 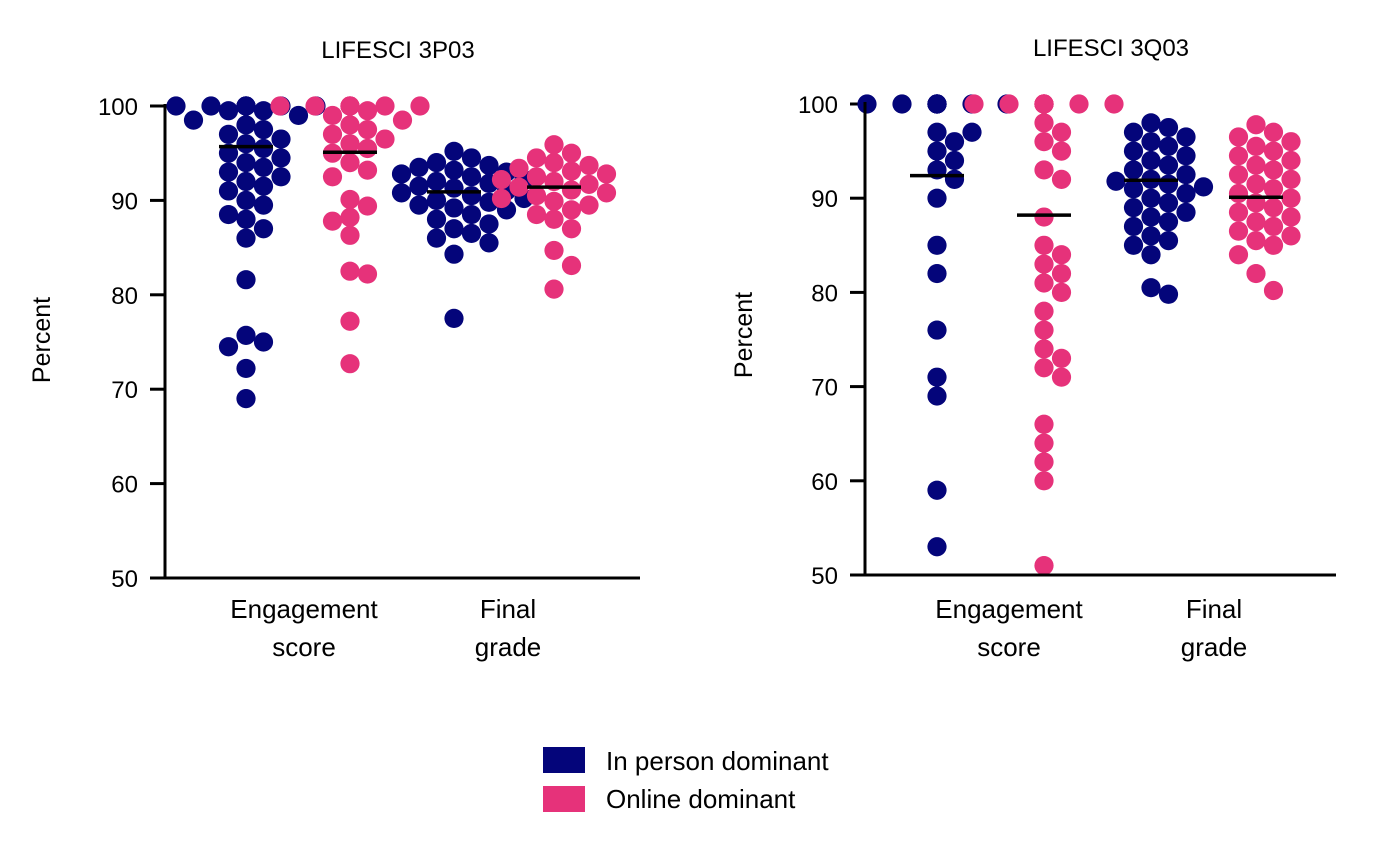 I want to click on legend-label-in-person: In person dominant, so click(x=717, y=761).